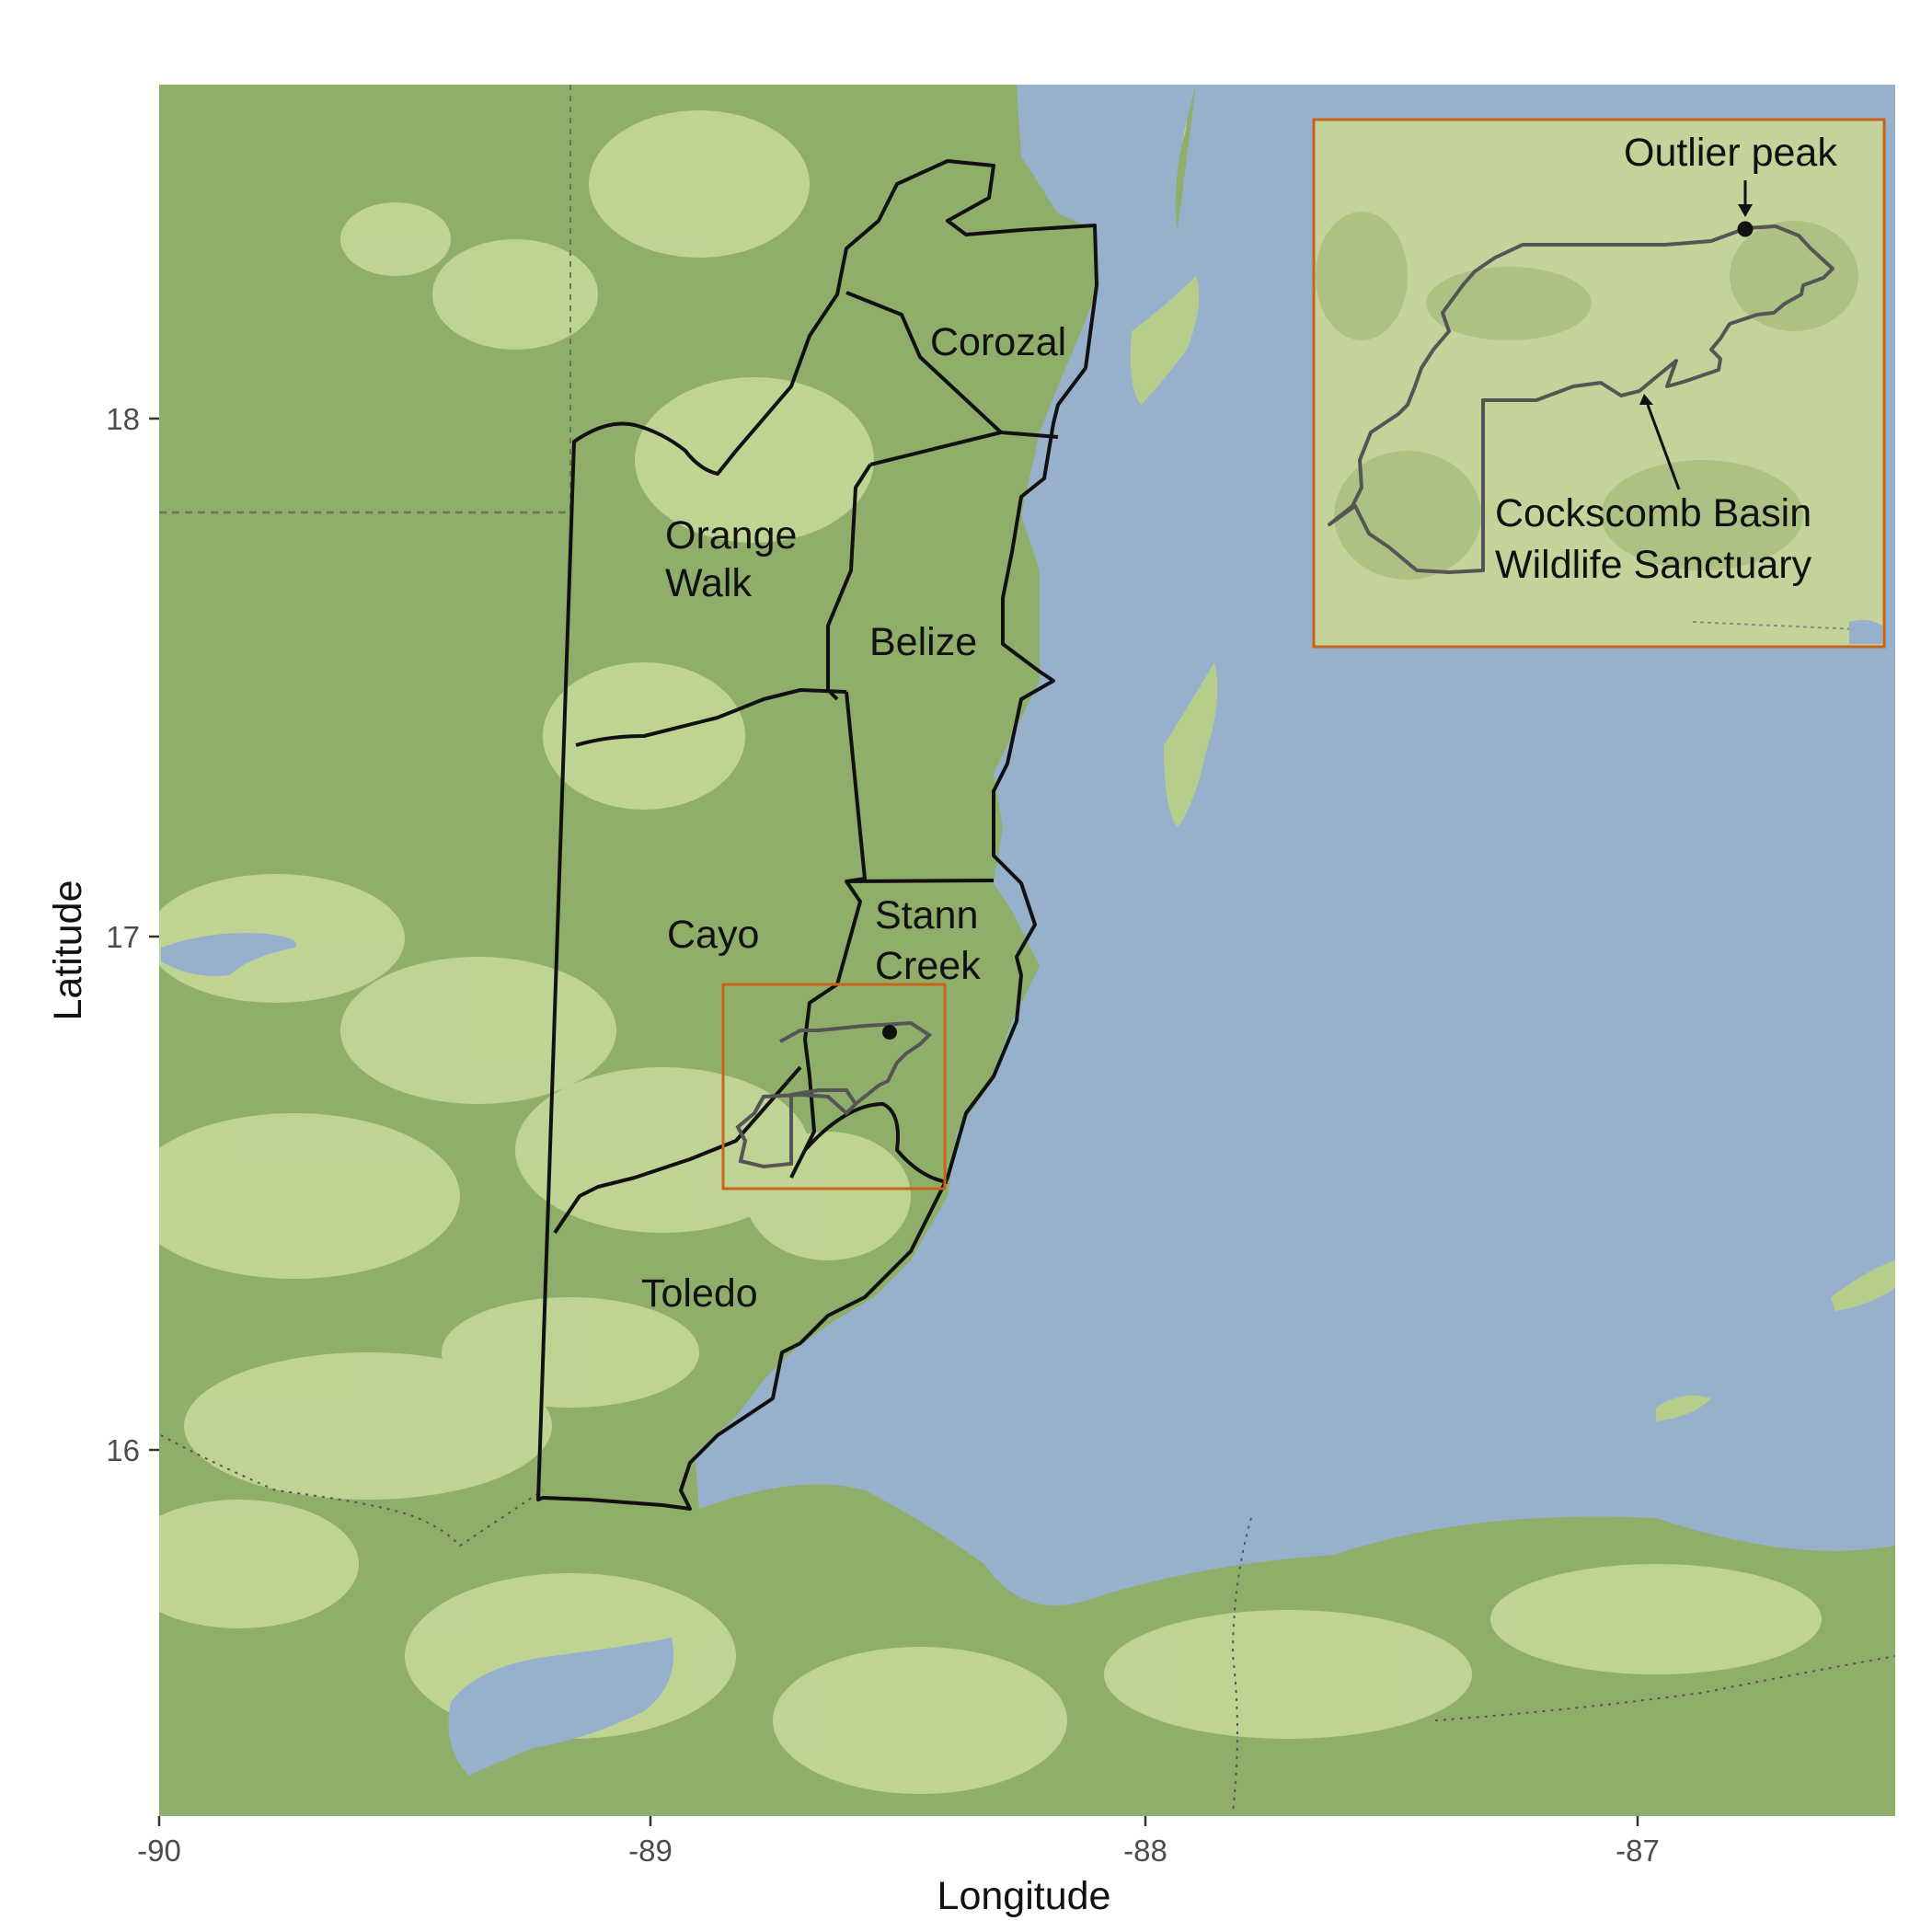 The height and width of the screenshot is (1932, 1932). What do you see at coordinates (123, 419) in the screenshot?
I see `y-tick-label: 18` at bounding box center [123, 419].